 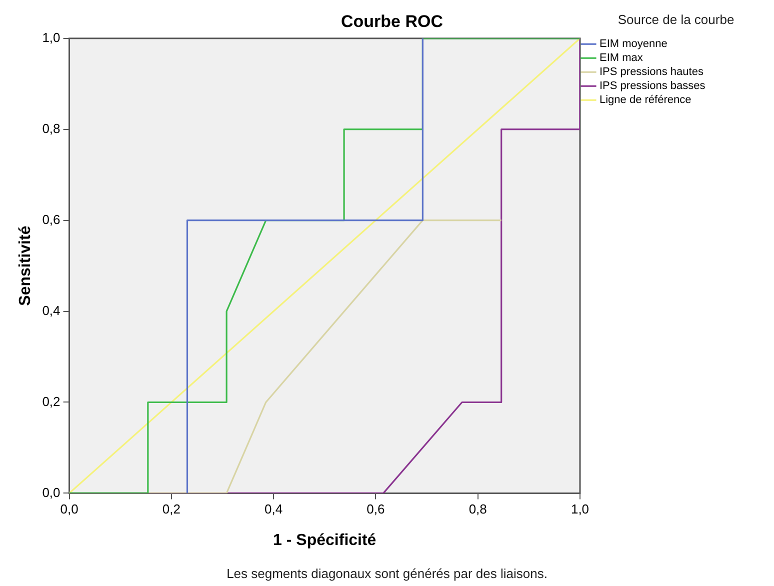 What do you see at coordinates (25, 266) in the screenshot?
I see `y-axis-title: Sensitivité` at bounding box center [25, 266].